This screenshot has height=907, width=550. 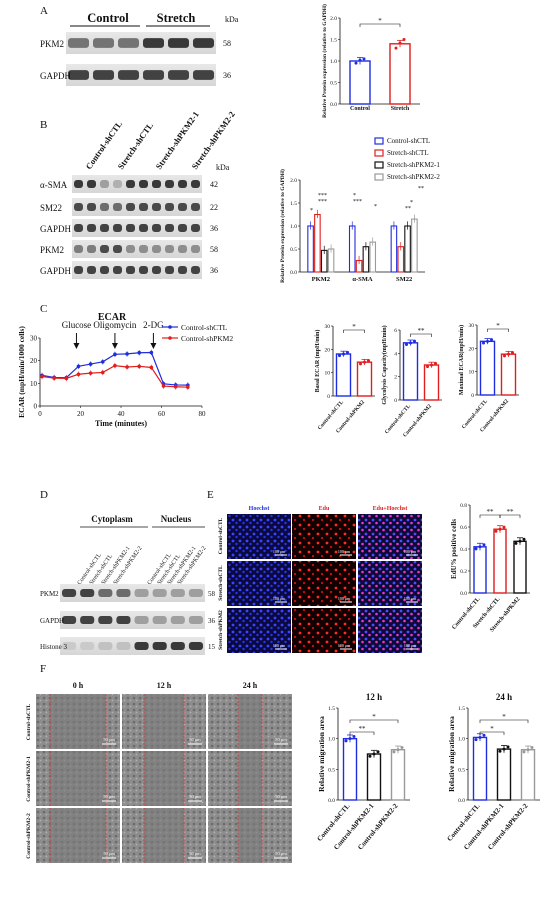 What do you see at coordinates (214, 270) in the screenshot?
I see `band-kda: 36` at bounding box center [214, 270].